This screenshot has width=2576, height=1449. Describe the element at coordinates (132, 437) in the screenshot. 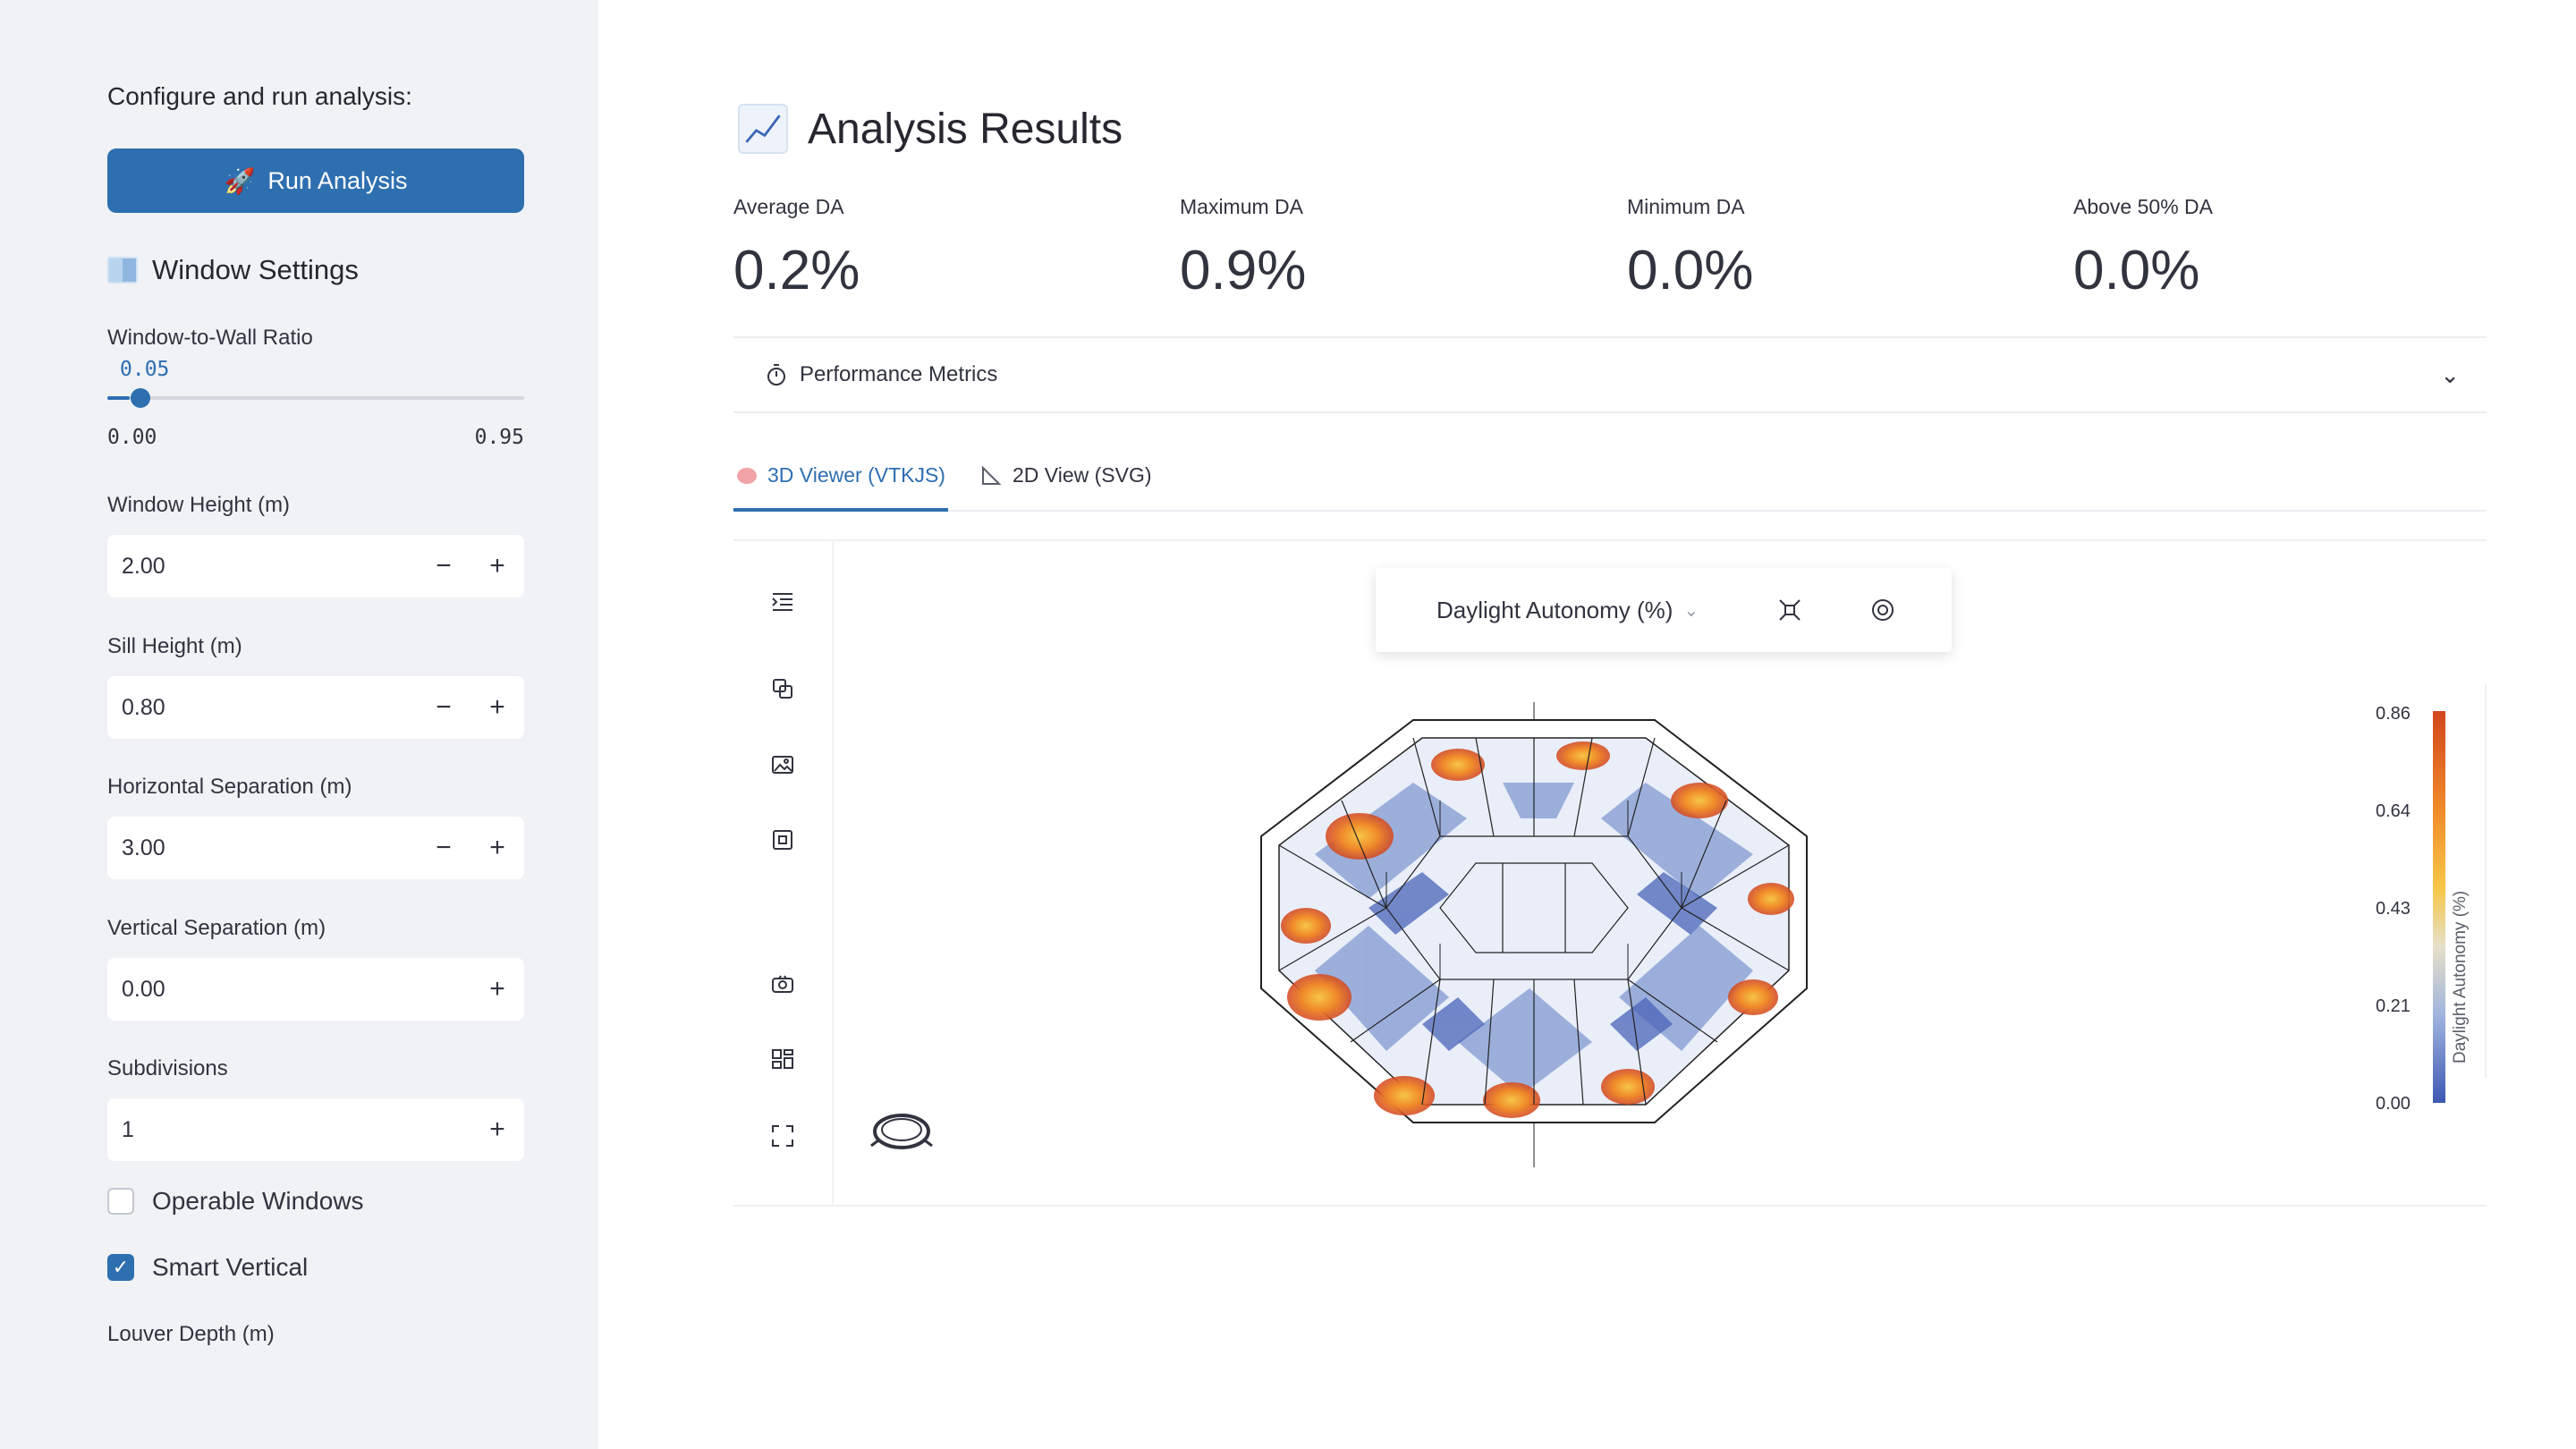

I see `wwr-min: 0.00` at that location.